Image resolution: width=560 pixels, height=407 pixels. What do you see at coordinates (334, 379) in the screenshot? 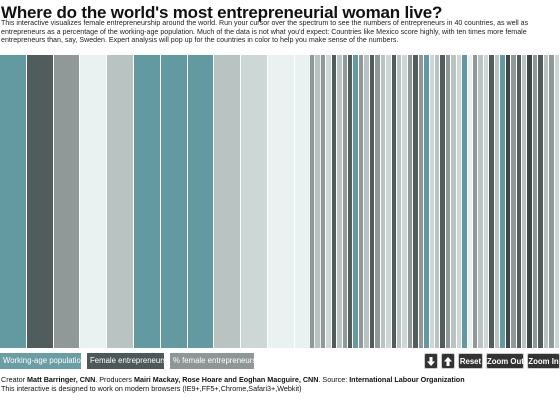
I see `source-prefix: . Source:` at bounding box center [334, 379].